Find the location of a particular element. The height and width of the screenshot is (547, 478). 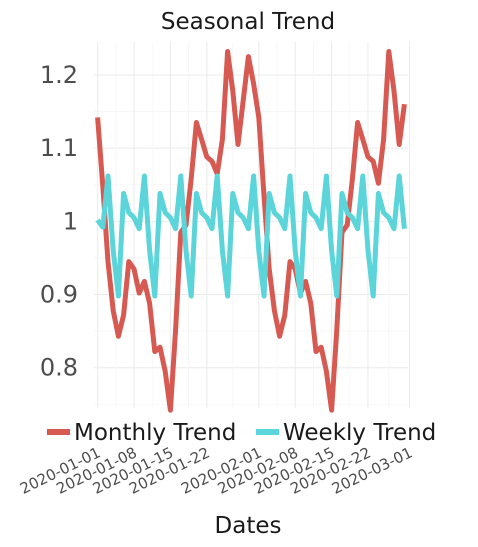

chart-title: Seasonal Trend is located at coordinates (248, 22).